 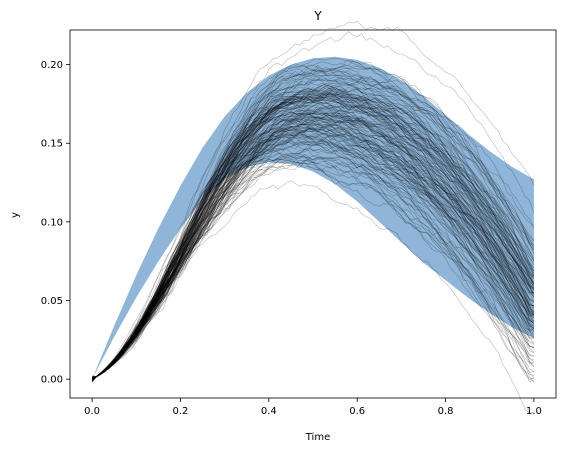 I want to click on x-tick-label: 0.6, so click(x=357, y=411).